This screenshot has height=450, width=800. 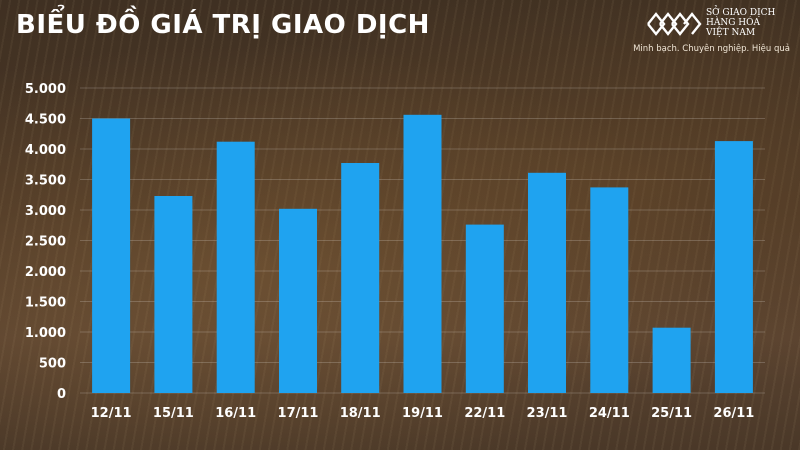 What do you see at coordinates (61, 394) in the screenshot?
I see `y-tick-label: 0` at bounding box center [61, 394].